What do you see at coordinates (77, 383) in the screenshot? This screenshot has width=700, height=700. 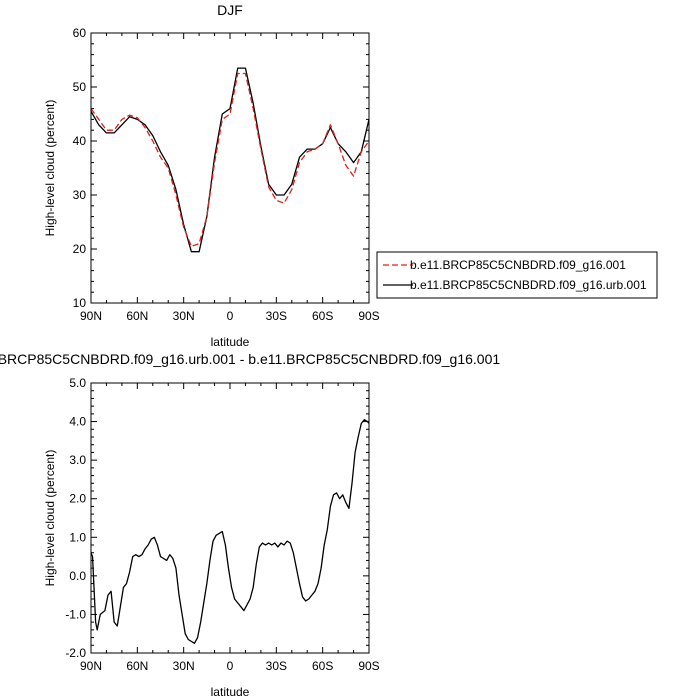 I see `y-tick-label: 5.0` at bounding box center [77, 383].